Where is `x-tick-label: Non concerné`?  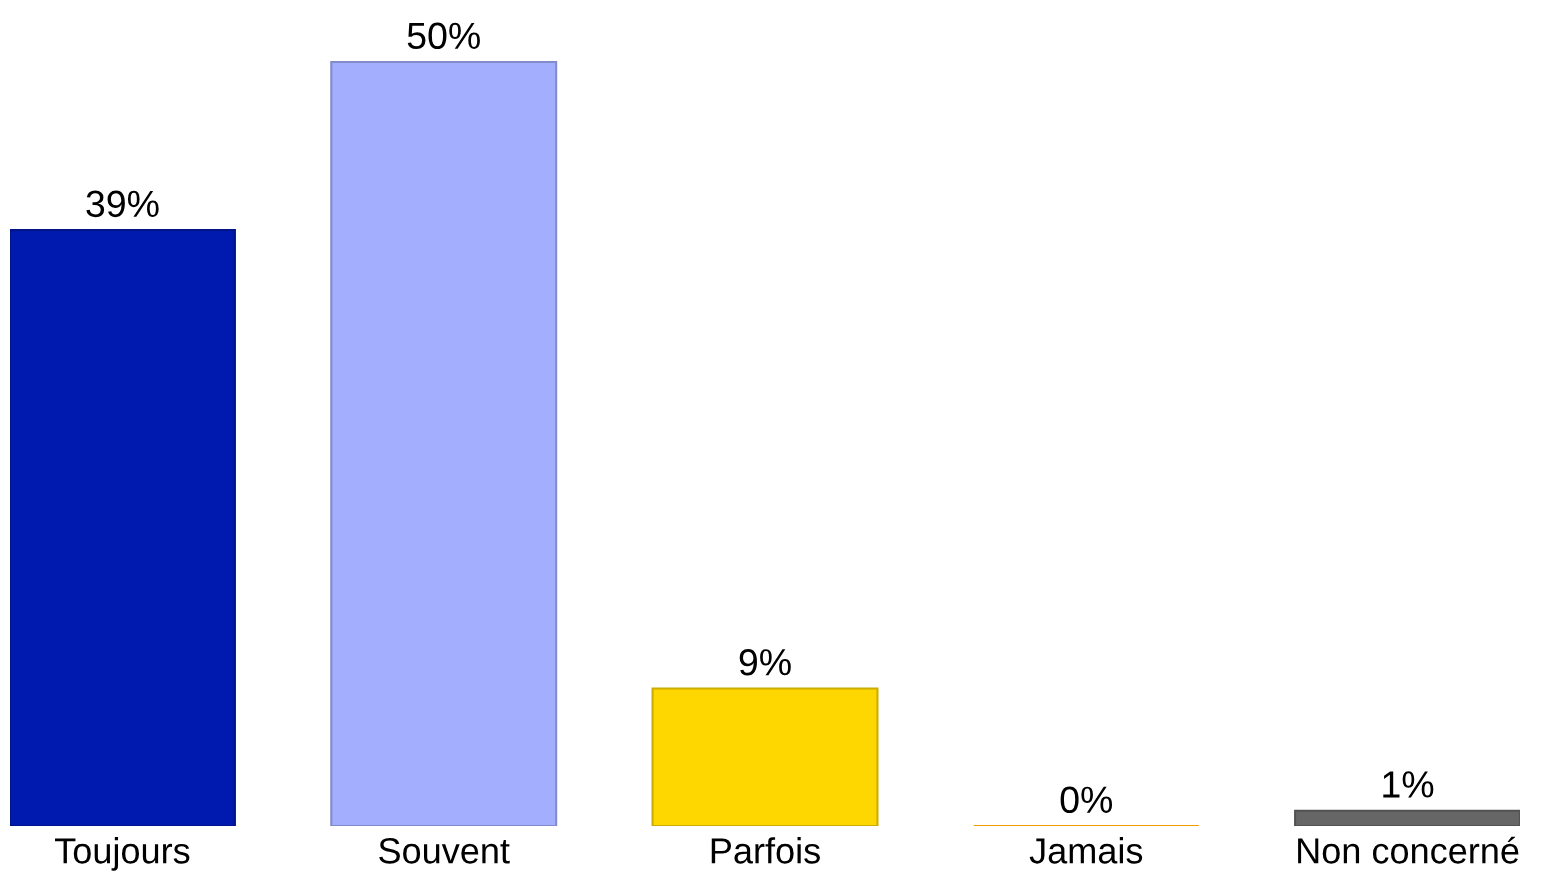
x-tick-label: Non concerné is located at coordinates (1408, 850).